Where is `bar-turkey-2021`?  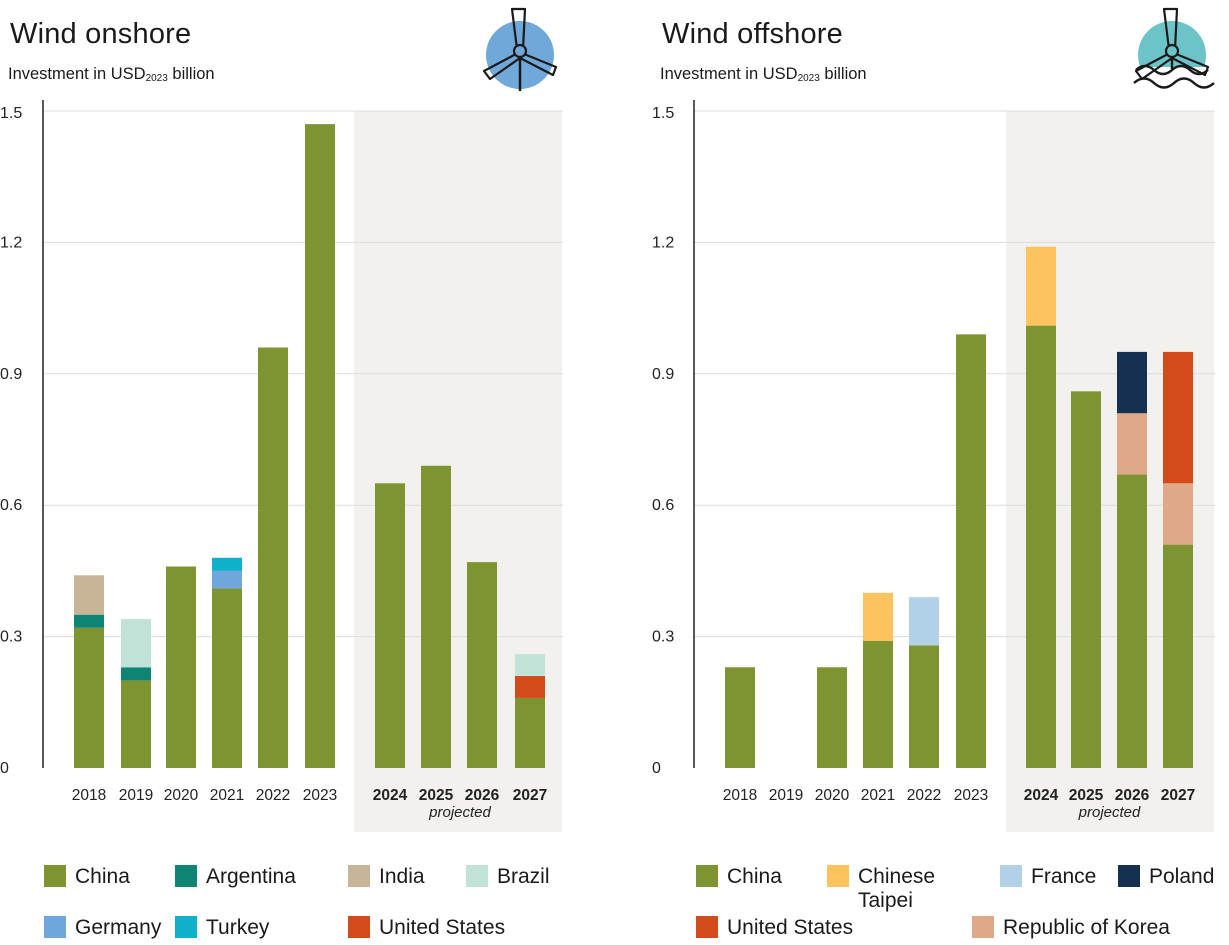
bar-turkey-2021 is located at coordinates (227, 564).